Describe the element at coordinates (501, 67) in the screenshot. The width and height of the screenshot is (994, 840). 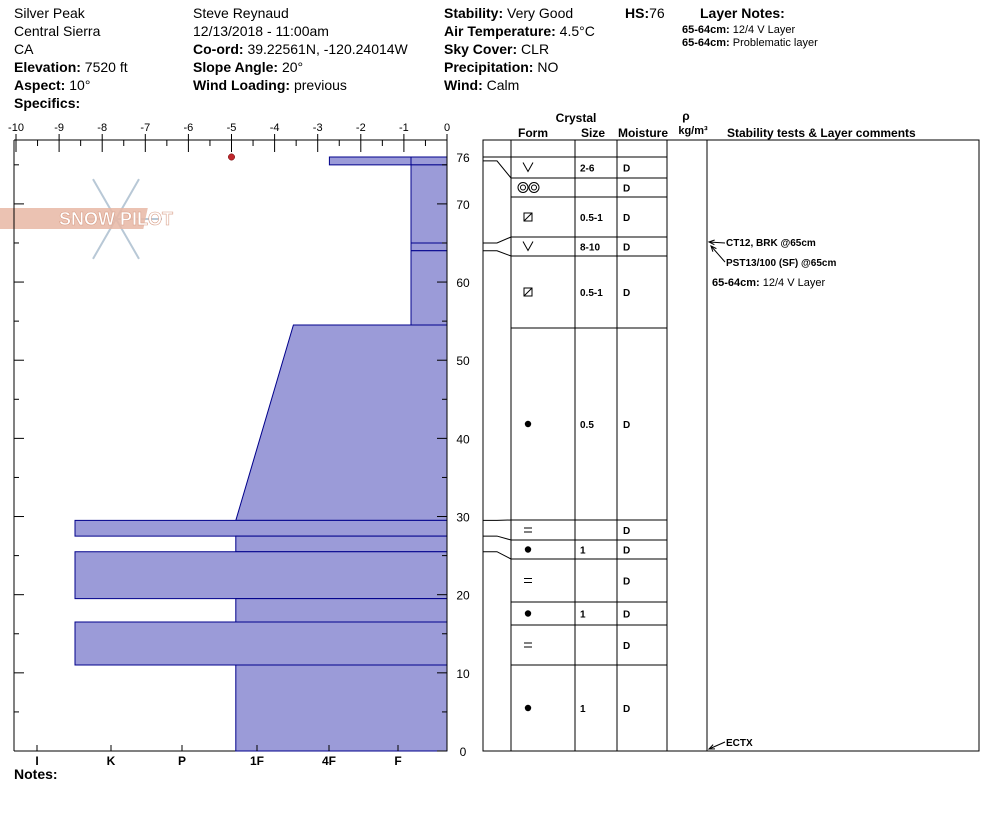
I see `precipitation: Precipitation: NO` at that location.